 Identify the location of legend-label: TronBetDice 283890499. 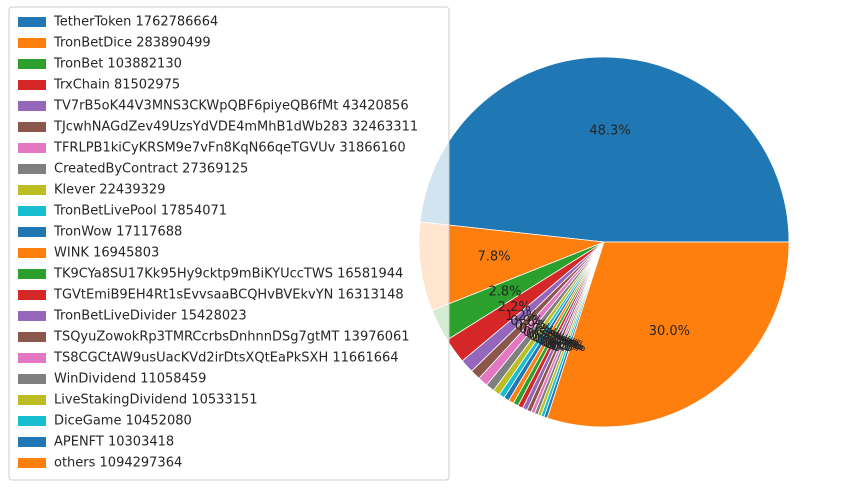
(132, 43).